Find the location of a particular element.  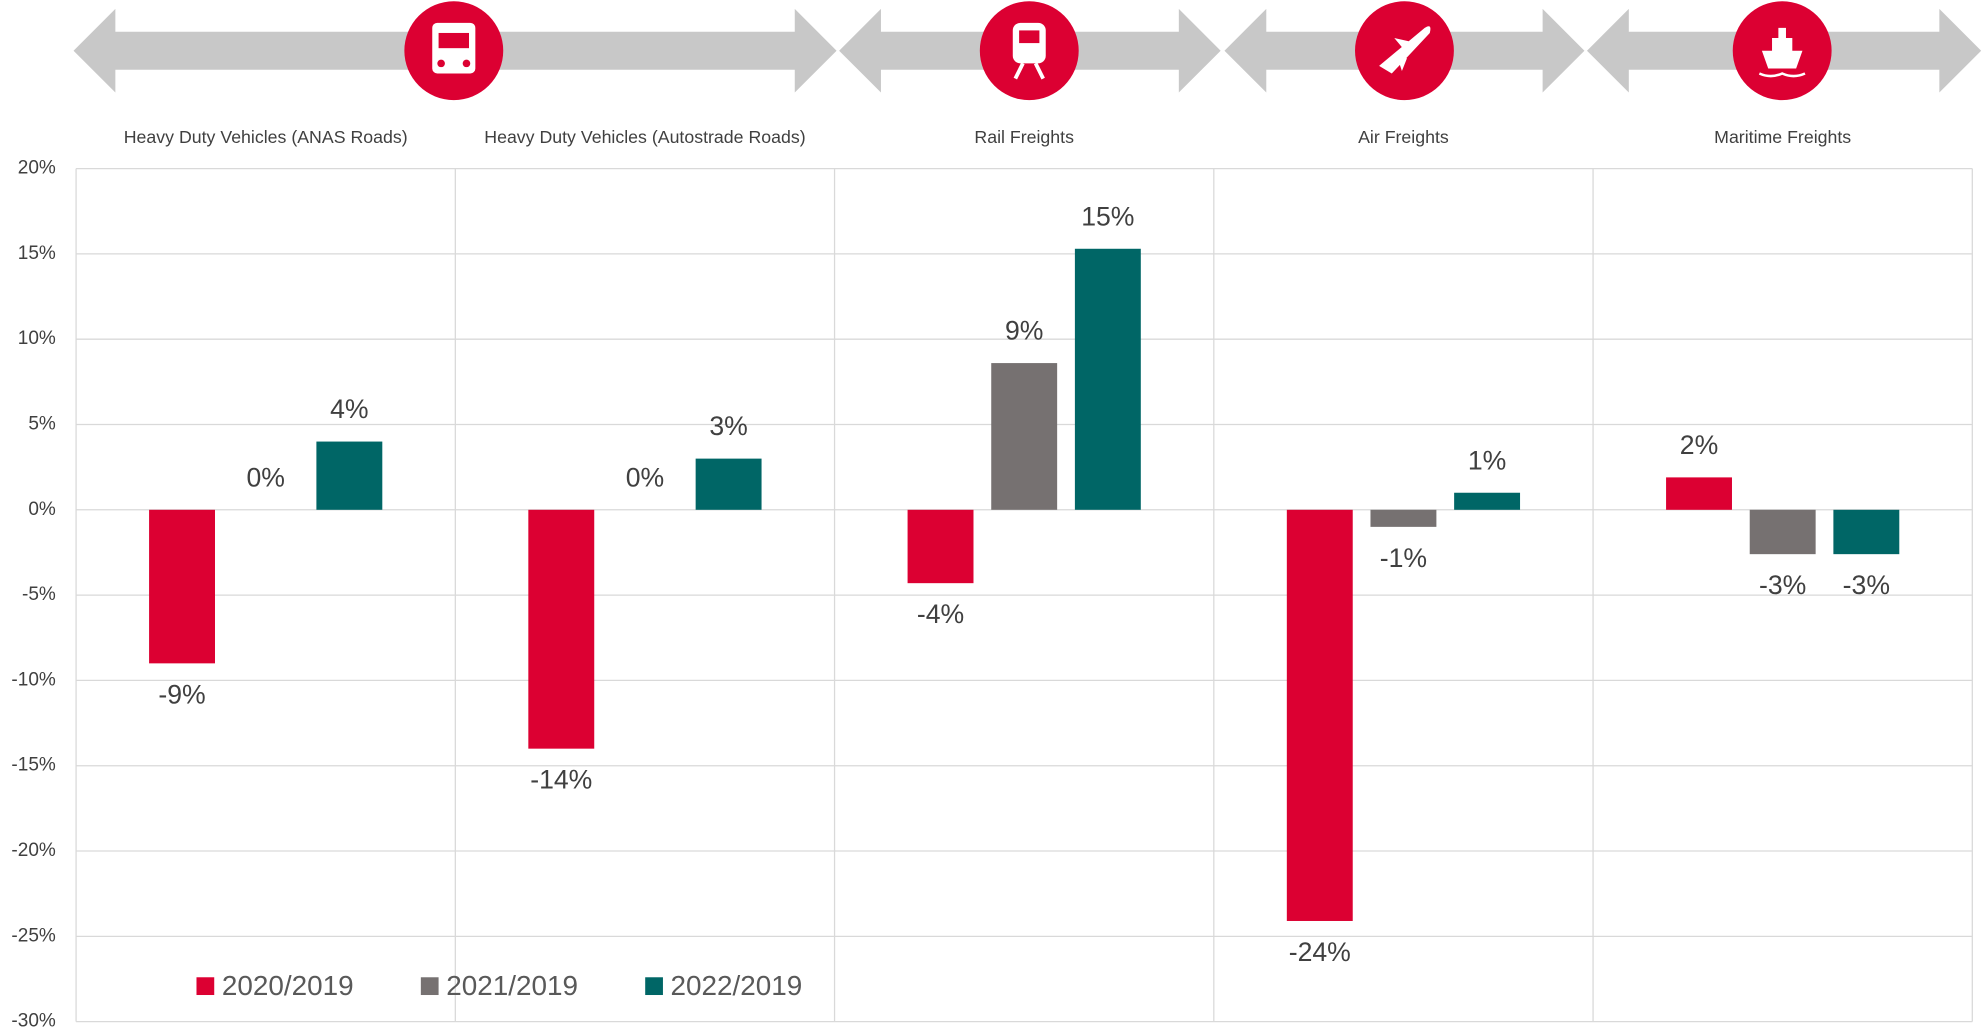

y-tick-label: -25% is located at coordinates (33, 935).